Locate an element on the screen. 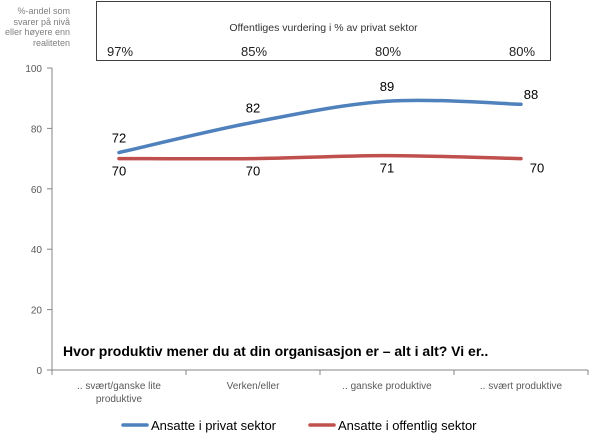 The image size is (600, 444). y-tick-label: 20 is located at coordinates (37, 311).